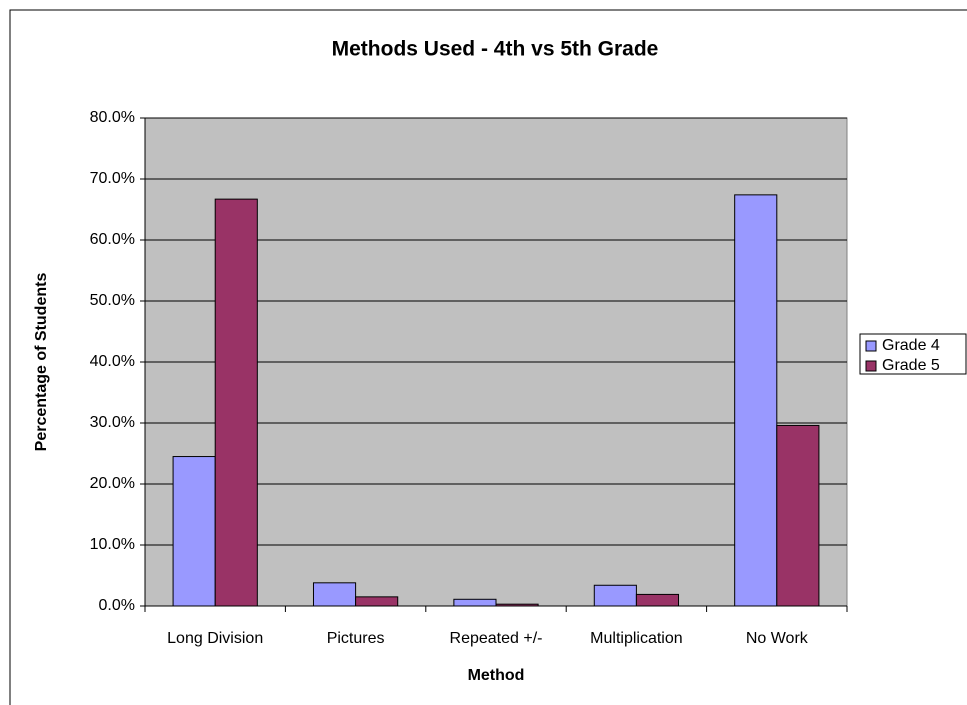 The height and width of the screenshot is (705, 967). Describe the element at coordinates (356, 638) in the screenshot. I see `x-tick-label: Pictures` at that location.